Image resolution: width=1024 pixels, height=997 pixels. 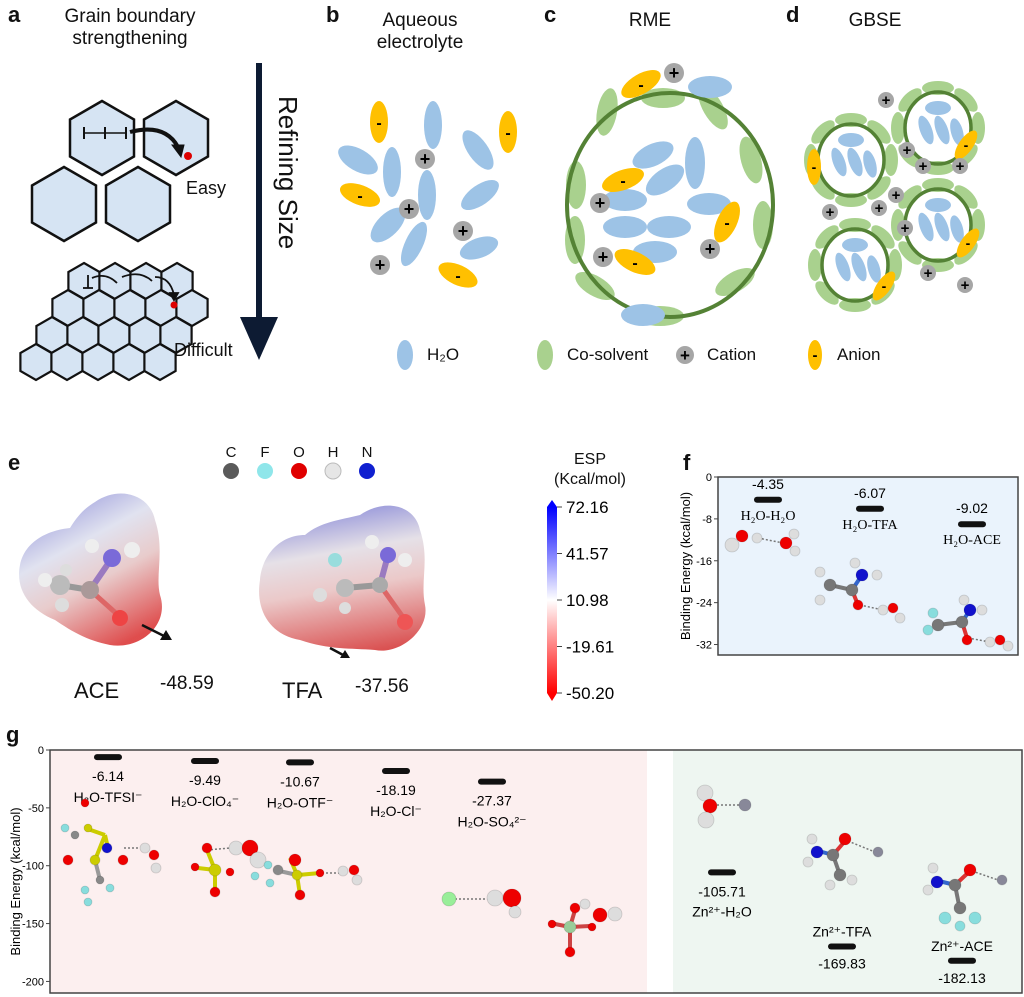 What do you see at coordinates (13, 734) in the screenshot?
I see `panel-label-g: g` at bounding box center [13, 734].